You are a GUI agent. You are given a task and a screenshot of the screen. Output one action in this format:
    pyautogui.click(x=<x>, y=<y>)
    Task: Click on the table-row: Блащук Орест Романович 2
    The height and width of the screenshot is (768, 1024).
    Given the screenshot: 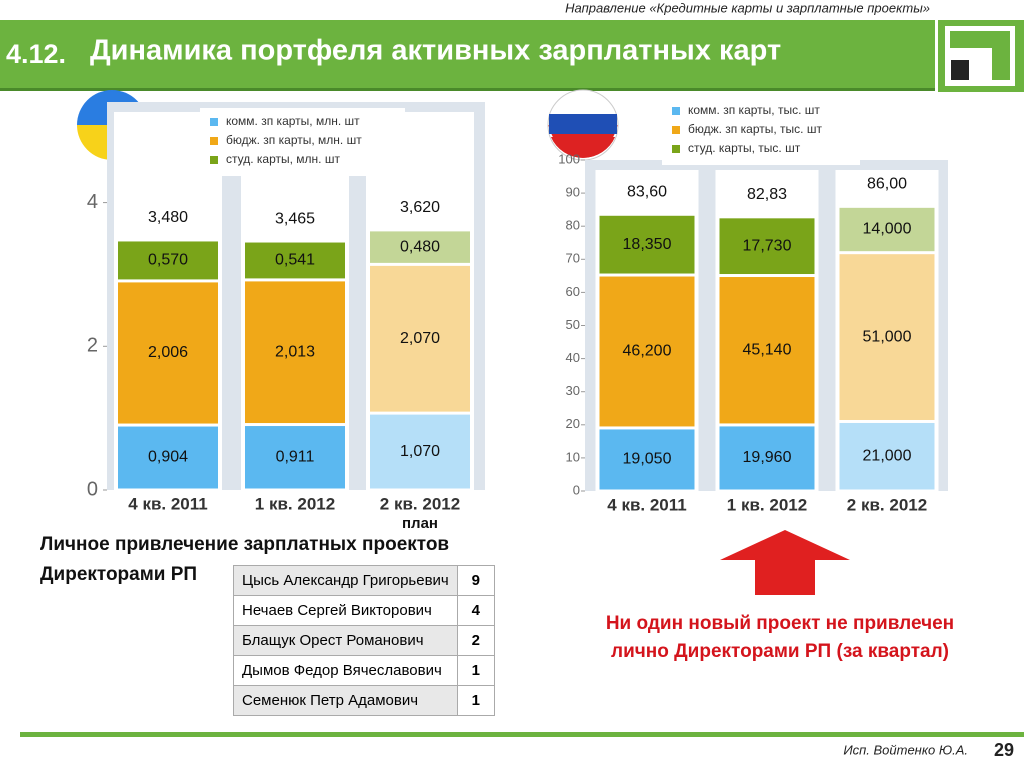 What is the action you would take?
    pyautogui.click(x=364, y=640)
    